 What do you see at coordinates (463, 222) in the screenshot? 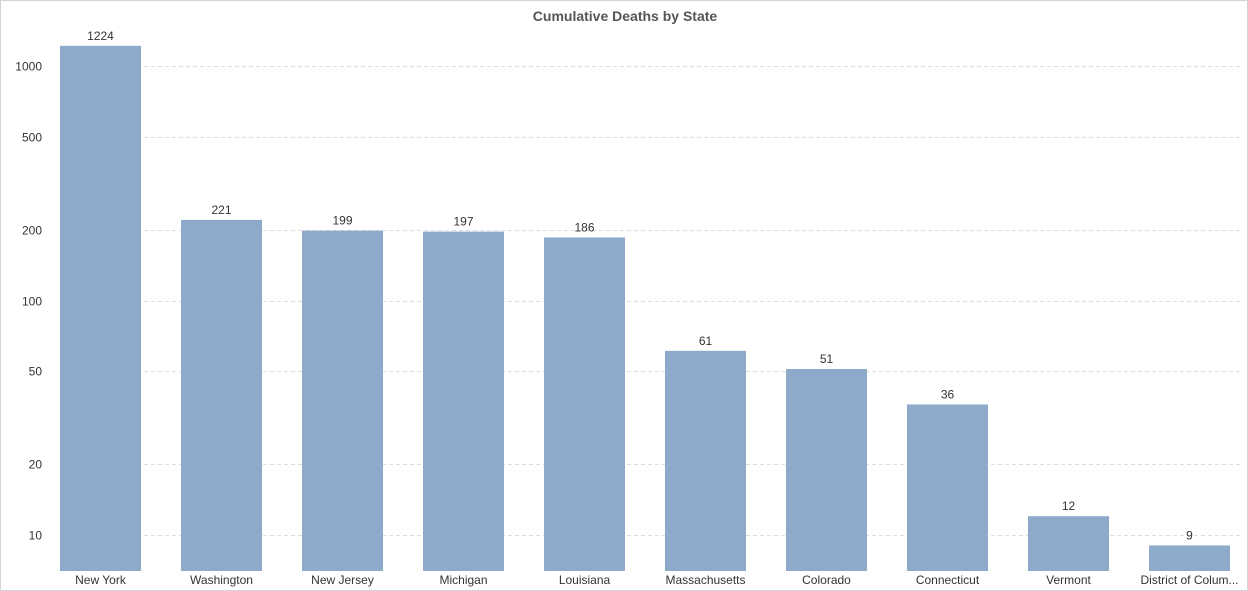
I see `data-label: 197` at bounding box center [463, 222].